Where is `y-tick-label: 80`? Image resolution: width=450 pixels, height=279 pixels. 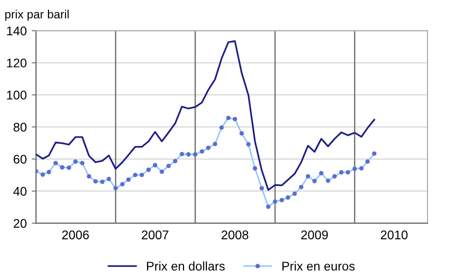
y-tick-label: 80 is located at coordinates (20, 127).